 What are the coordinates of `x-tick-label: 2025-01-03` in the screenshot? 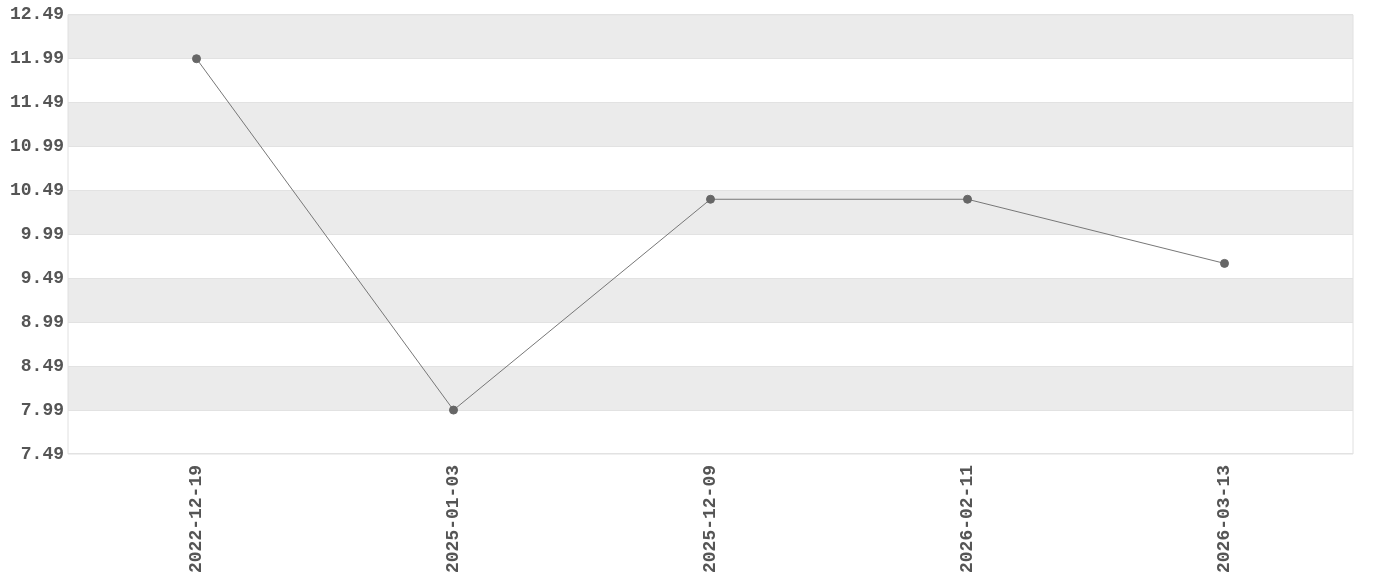 It's located at (453, 519).